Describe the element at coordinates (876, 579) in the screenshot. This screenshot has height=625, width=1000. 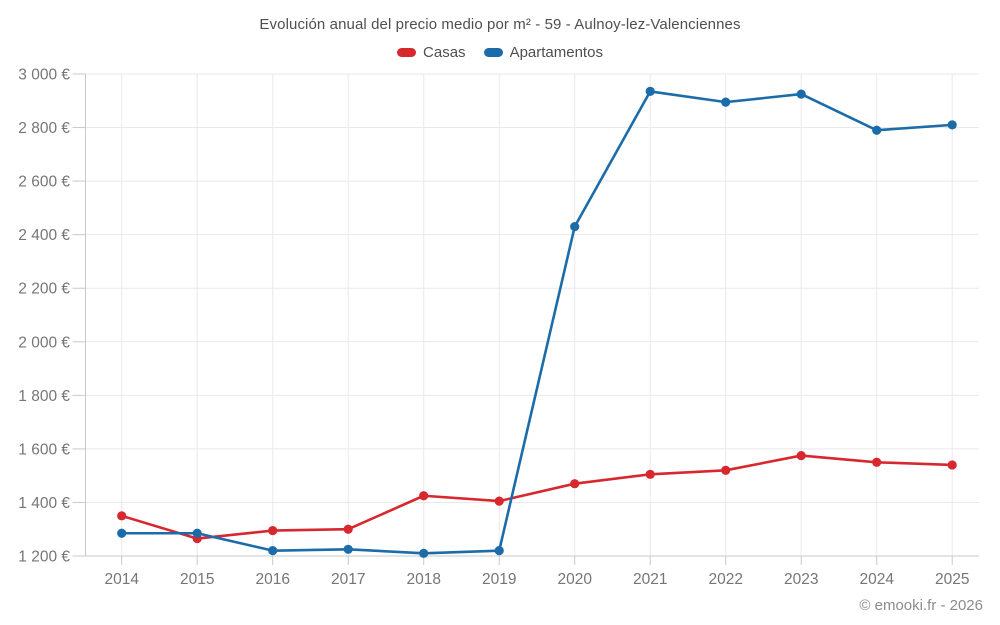
I see `x-axis-label: 2024` at that location.